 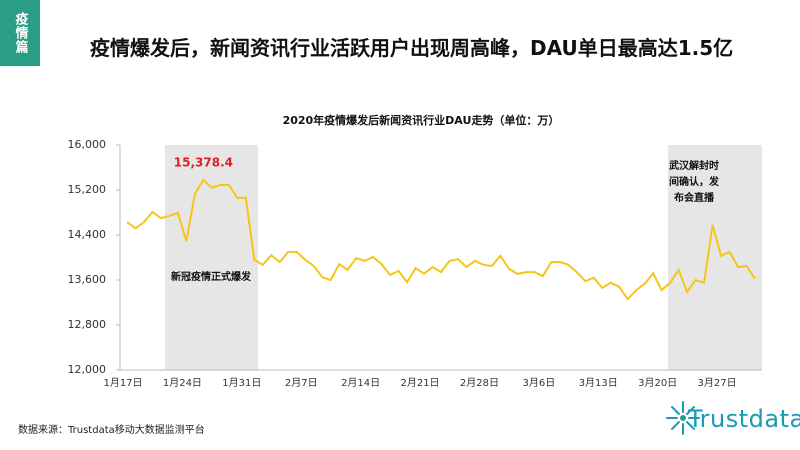 I want to click on annotation: 间确认，发, so click(x=694, y=181).